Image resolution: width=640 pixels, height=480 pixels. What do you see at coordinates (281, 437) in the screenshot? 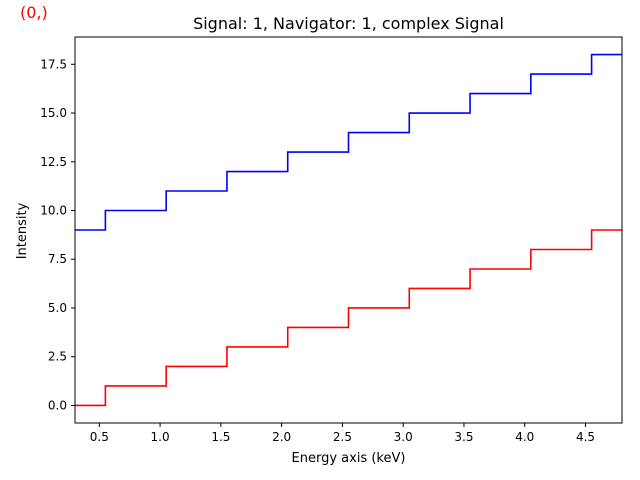
I see `x-tick-label: 2.0` at bounding box center [281, 437].